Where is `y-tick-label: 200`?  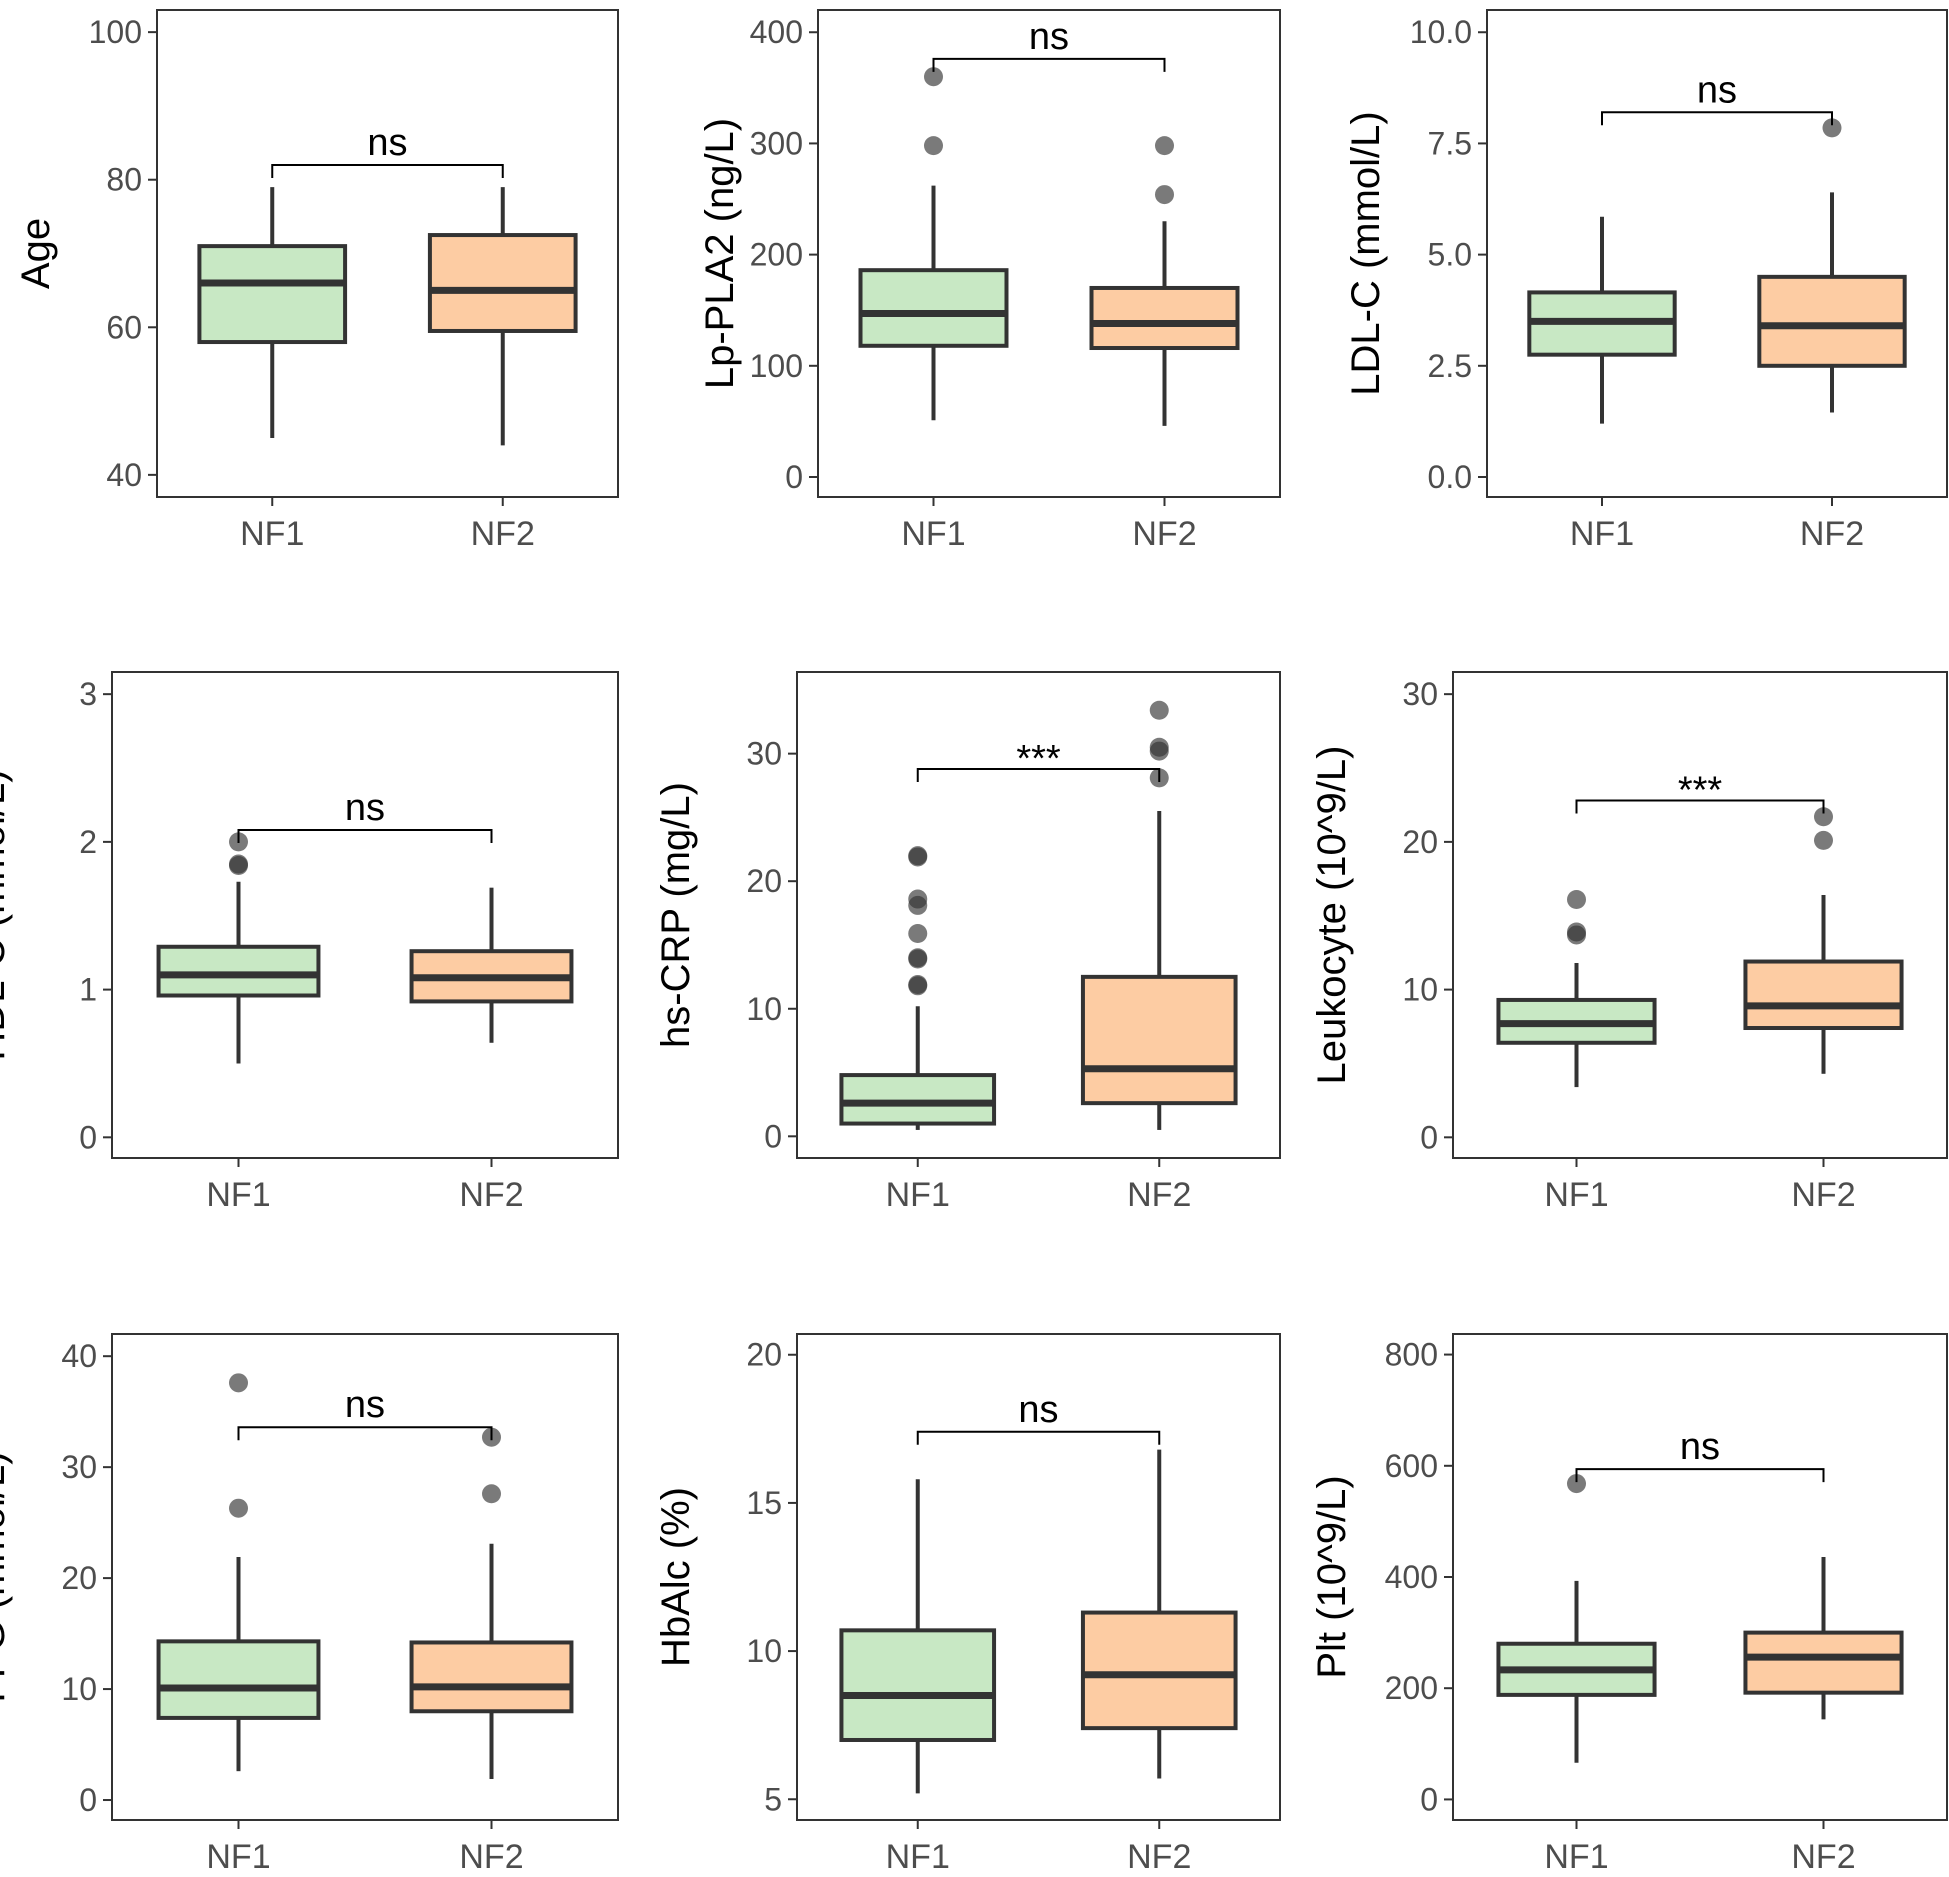 y-tick-label: 200 is located at coordinates (1411, 1688).